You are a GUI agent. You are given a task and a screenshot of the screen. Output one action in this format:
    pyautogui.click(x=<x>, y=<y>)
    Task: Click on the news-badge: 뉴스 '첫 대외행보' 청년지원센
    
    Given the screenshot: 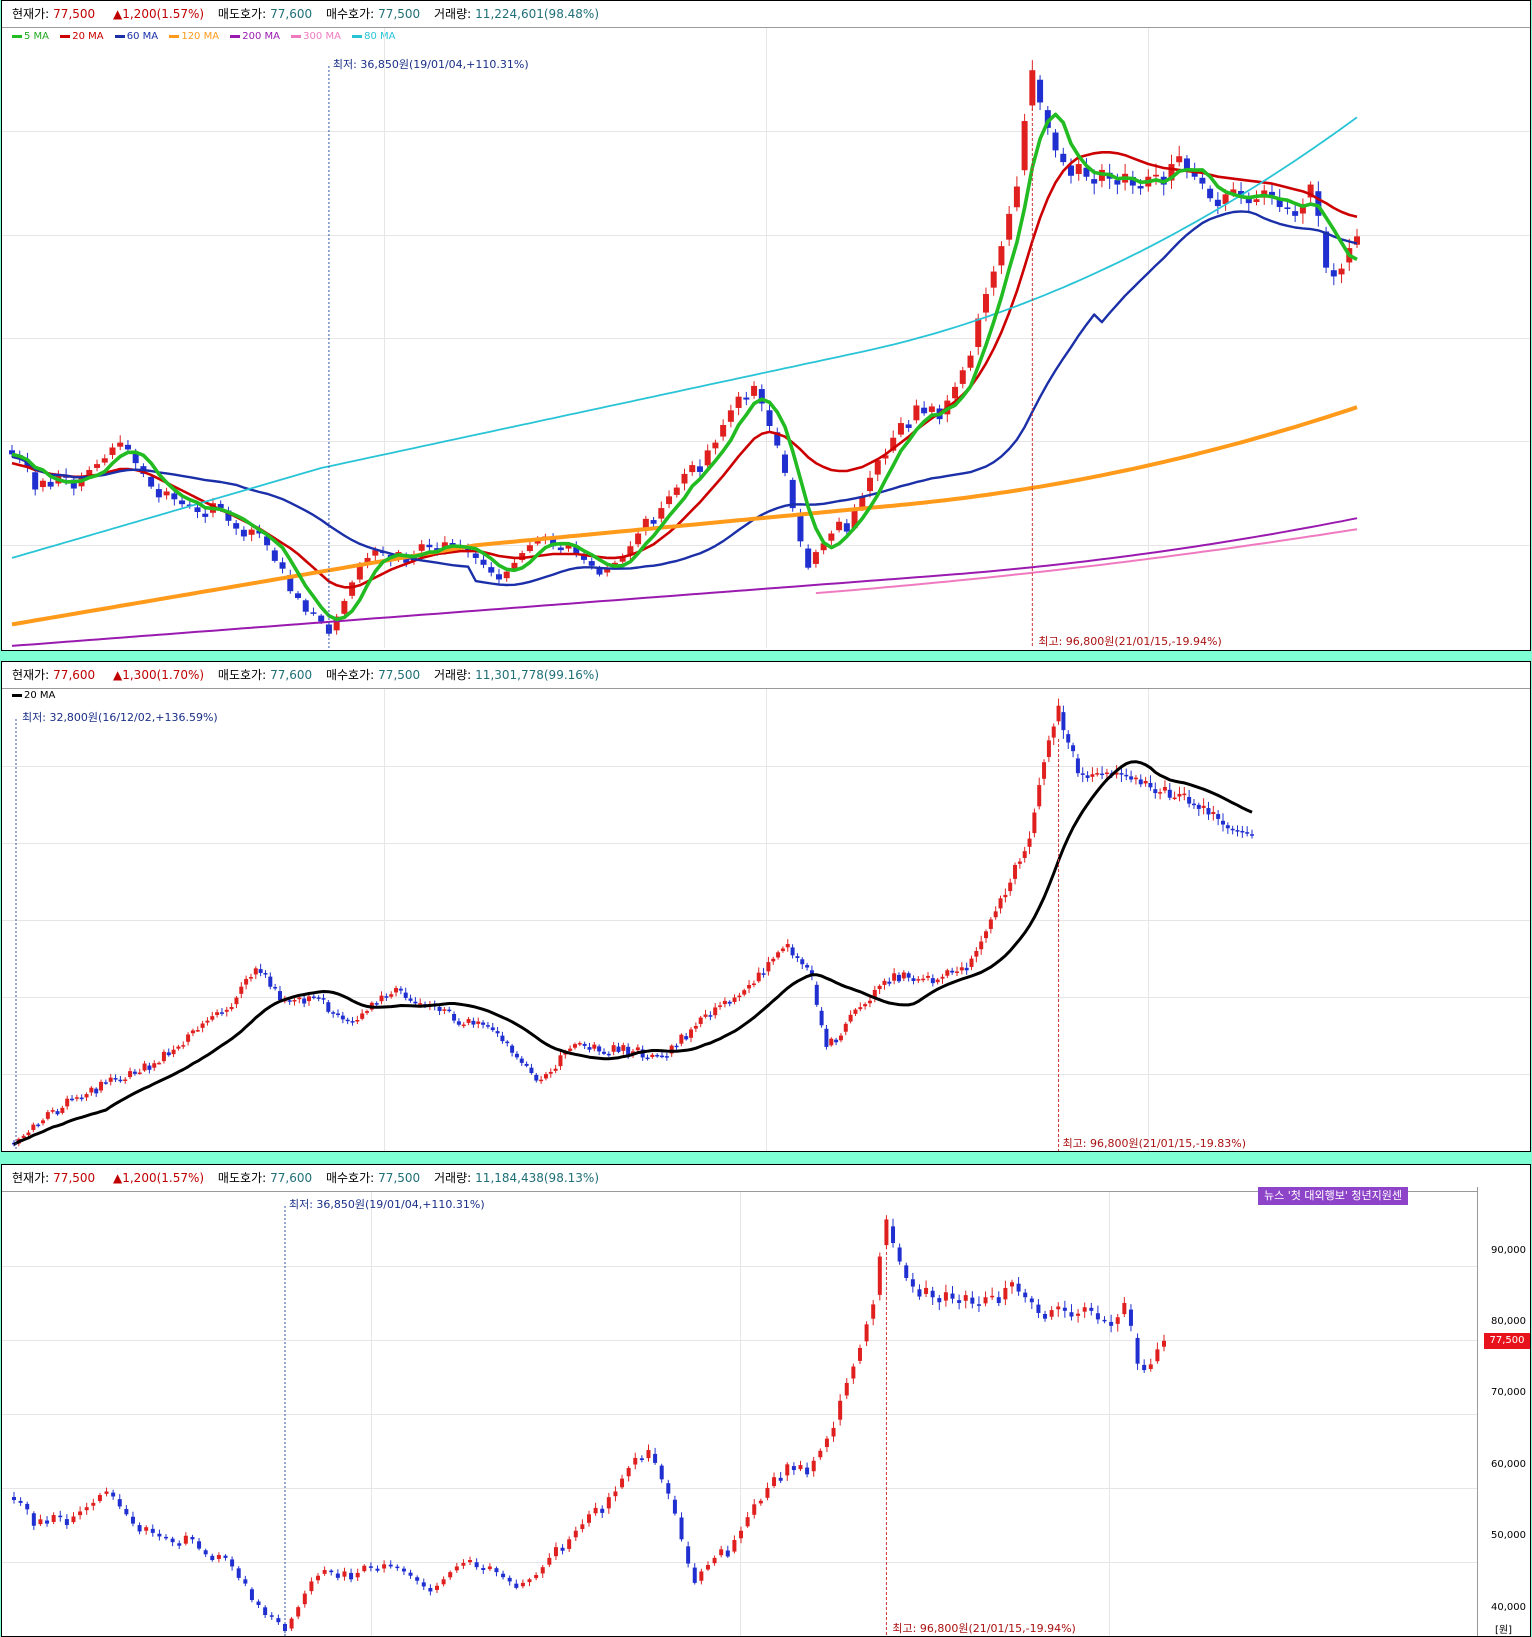 What is the action you would take?
    pyautogui.click(x=1333, y=1196)
    